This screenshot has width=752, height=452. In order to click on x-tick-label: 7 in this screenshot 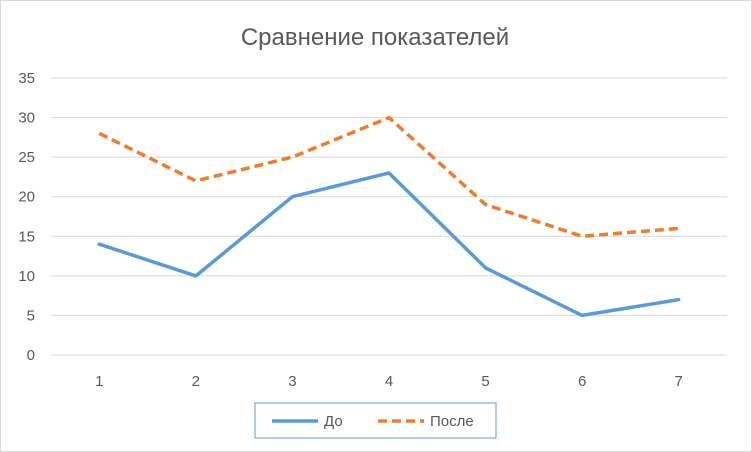, I will do `click(679, 381)`.